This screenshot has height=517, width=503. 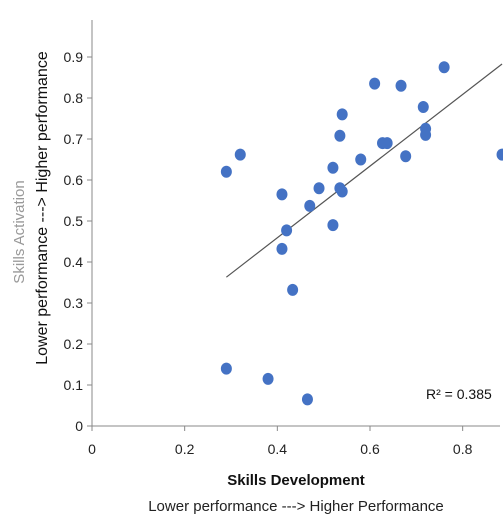 I want to click on y-tick-label: 0.1, so click(x=74, y=385).